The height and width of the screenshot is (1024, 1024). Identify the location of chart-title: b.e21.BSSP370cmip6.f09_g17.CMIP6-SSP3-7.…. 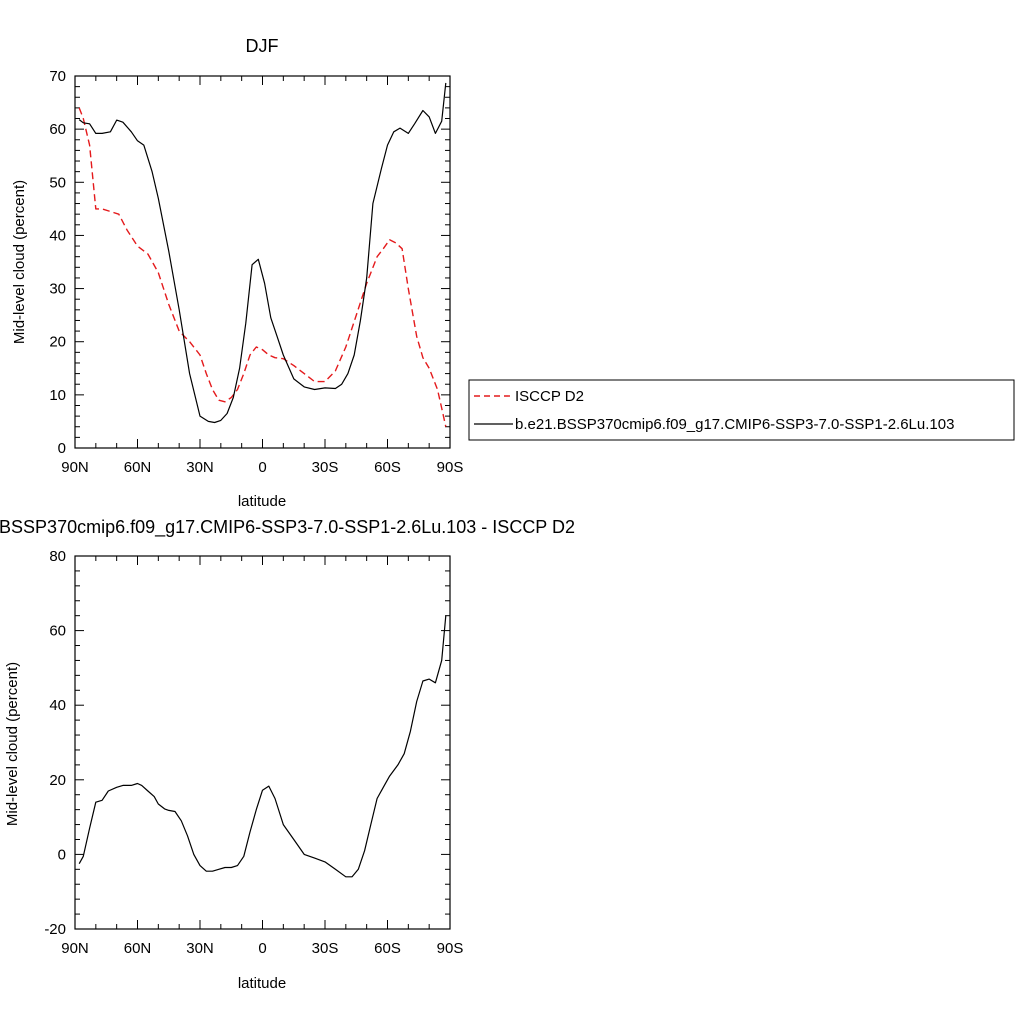
(287, 527).